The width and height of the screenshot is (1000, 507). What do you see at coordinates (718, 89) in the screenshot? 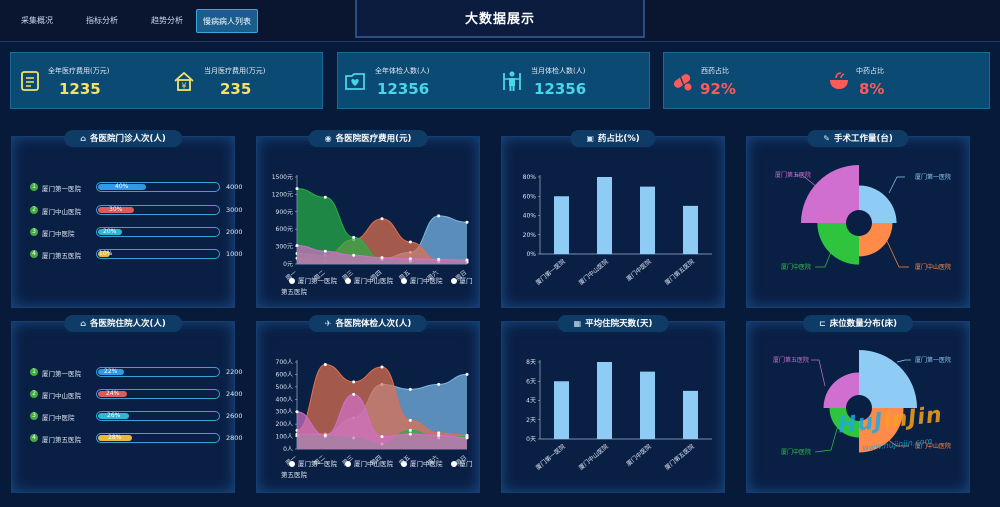
I see `kpi-value: 92%` at bounding box center [718, 89].